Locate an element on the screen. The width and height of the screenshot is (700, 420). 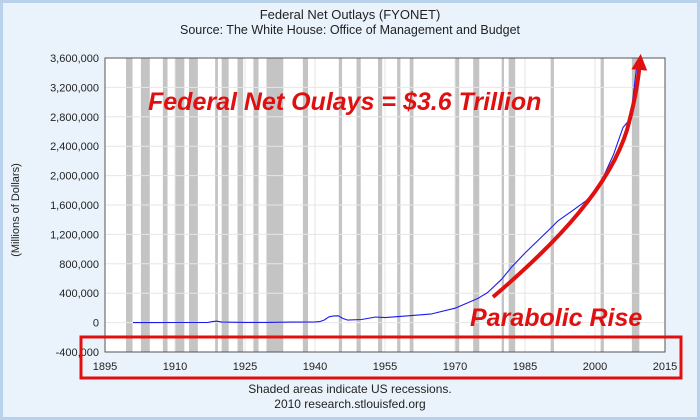
y-tick-label: 2,800,000 is located at coordinates (74, 118).